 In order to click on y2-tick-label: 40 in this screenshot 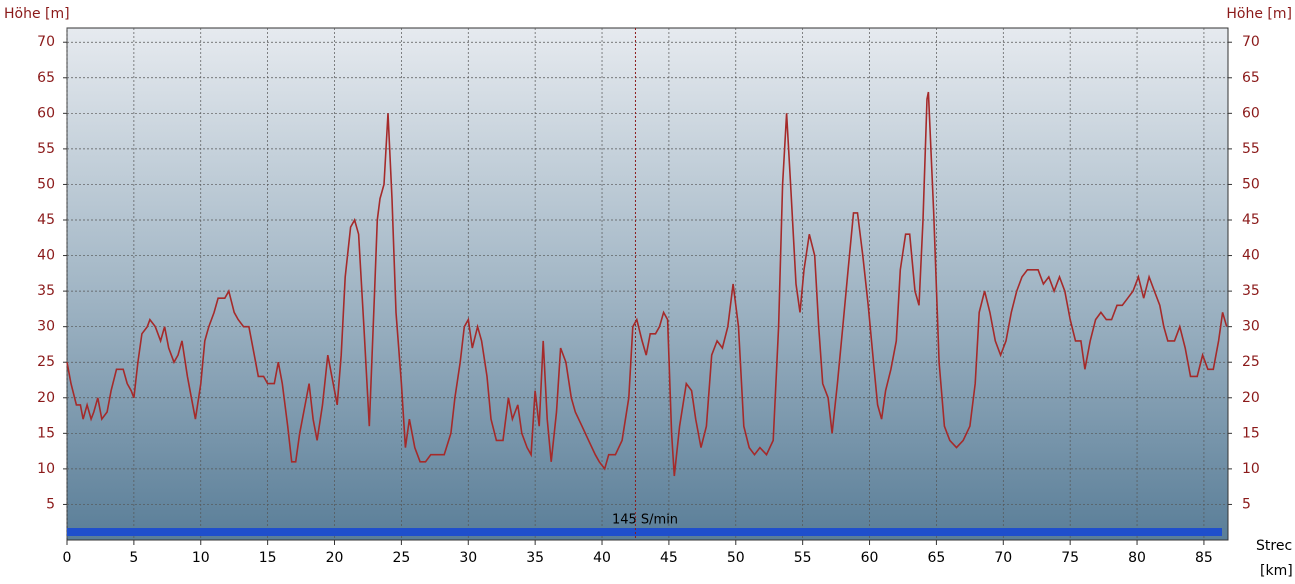, I will do `click(1251, 256)`.